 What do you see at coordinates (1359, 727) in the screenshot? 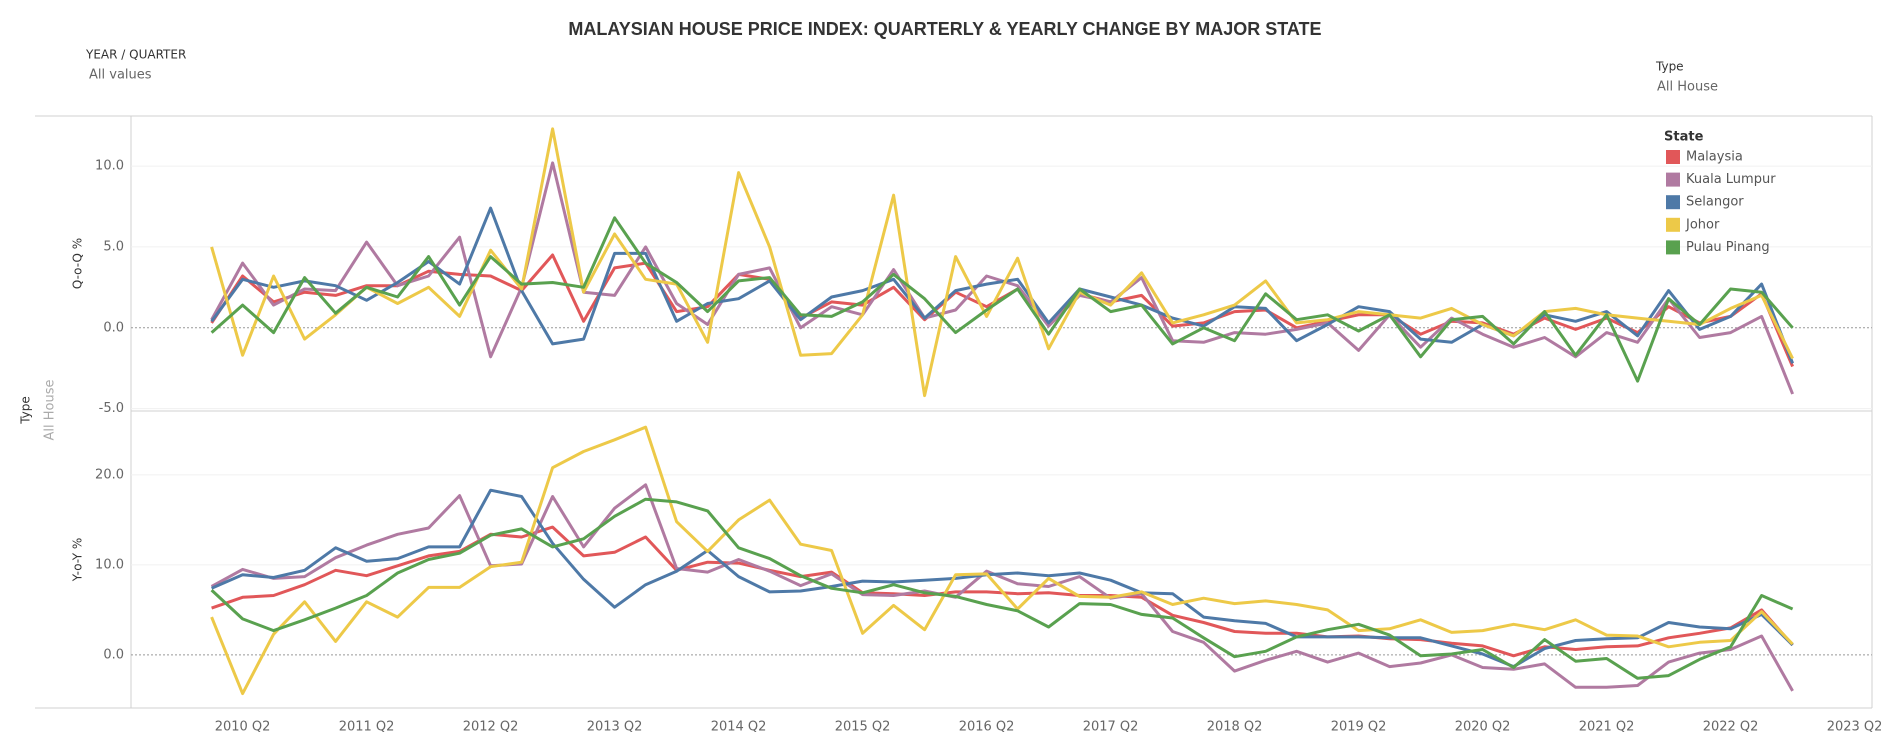
I see `x-tick-label: 2019 Q2` at bounding box center [1359, 727].